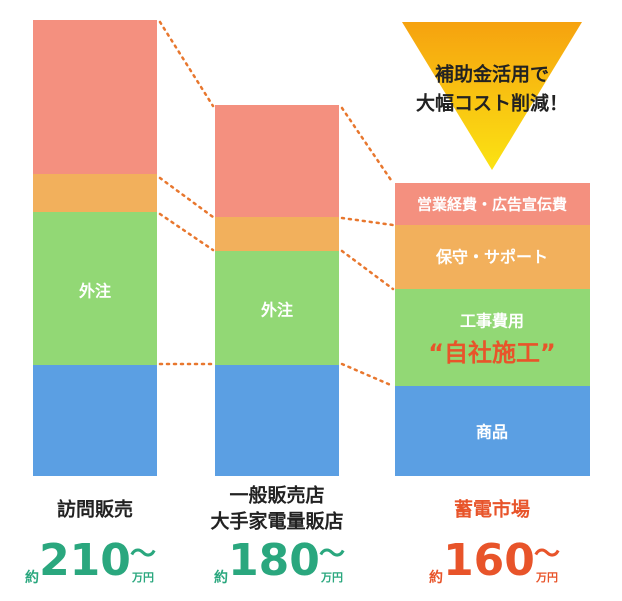 This screenshot has height=601, width=622. I want to click on segment-label: 保守・サポート, so click(491, 257).